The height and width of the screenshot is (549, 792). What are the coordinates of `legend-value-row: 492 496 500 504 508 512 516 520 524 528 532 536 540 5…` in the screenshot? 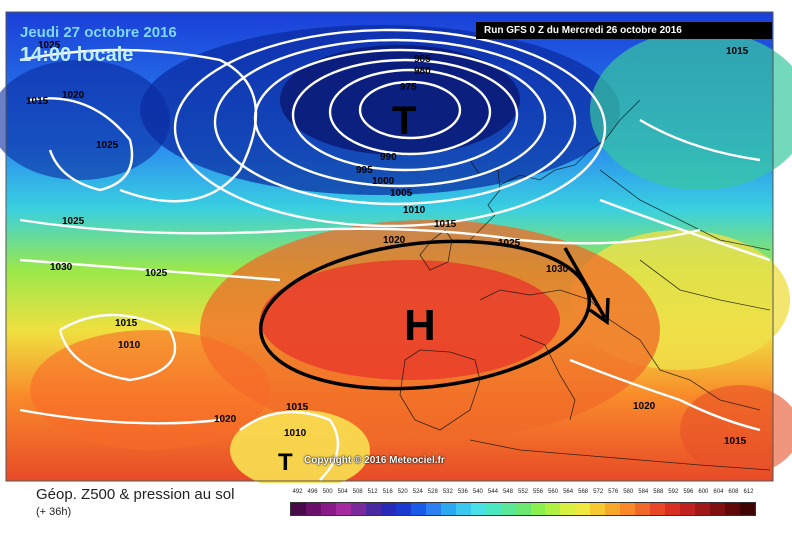 It's located at (521, 495).